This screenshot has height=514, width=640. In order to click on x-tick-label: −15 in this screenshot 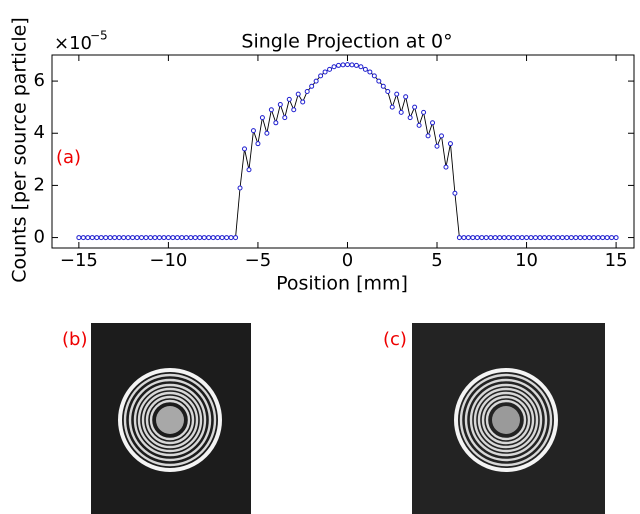, I will do `click(79, 260)`.